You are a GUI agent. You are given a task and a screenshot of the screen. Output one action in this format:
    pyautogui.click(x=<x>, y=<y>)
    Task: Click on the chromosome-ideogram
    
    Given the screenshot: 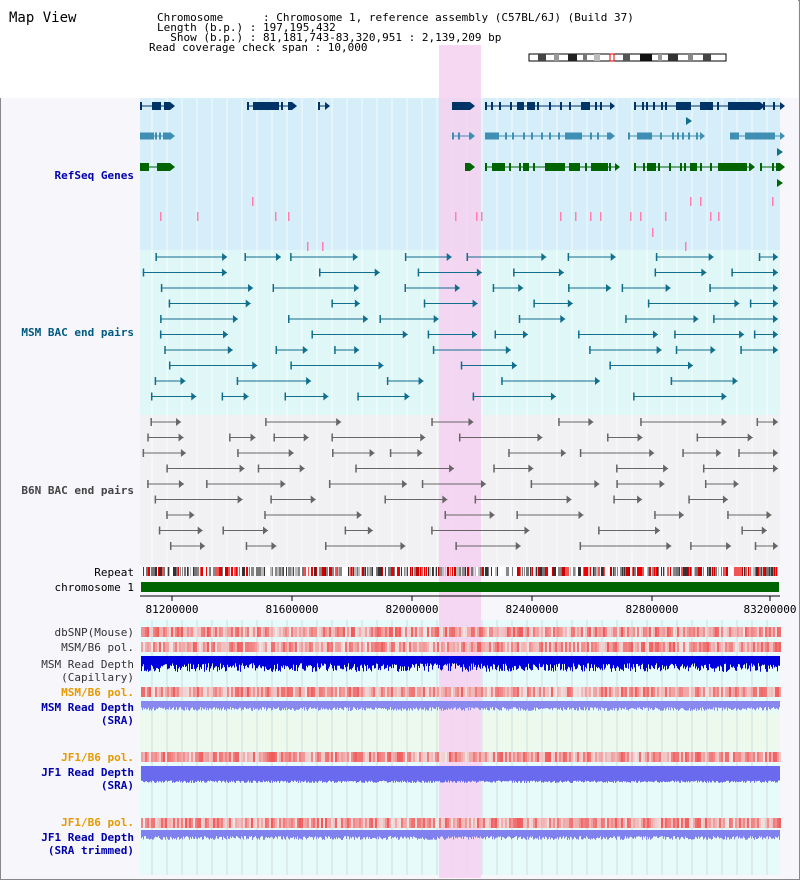 What is the action you would take?
    pyautogui.click(x=628, y=58)
    